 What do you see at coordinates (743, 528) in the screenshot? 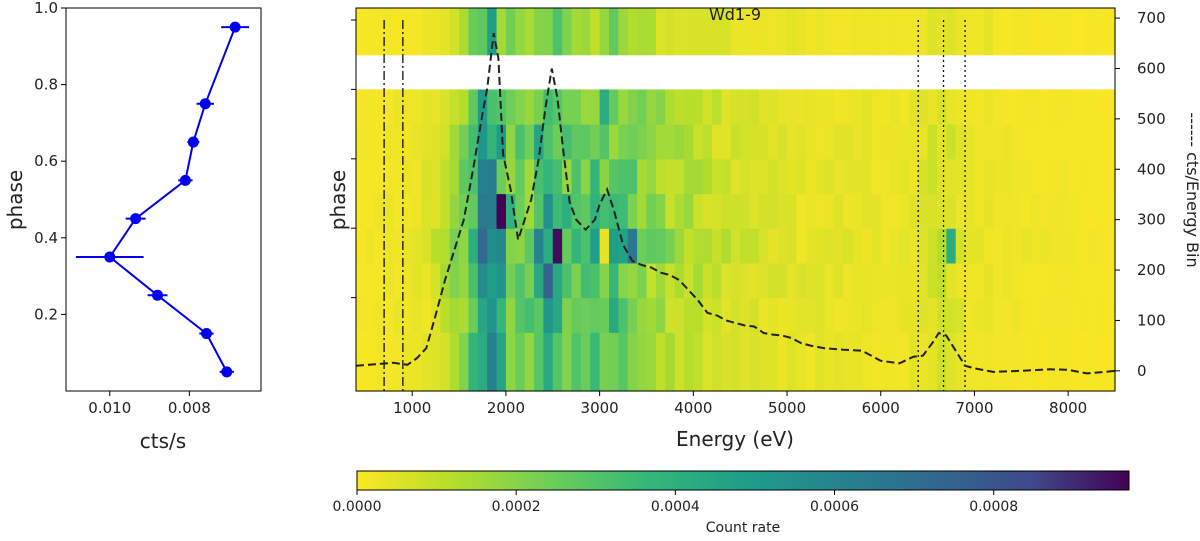
I see `colorbar-label: Count rate` at bounding box center [743, 528].